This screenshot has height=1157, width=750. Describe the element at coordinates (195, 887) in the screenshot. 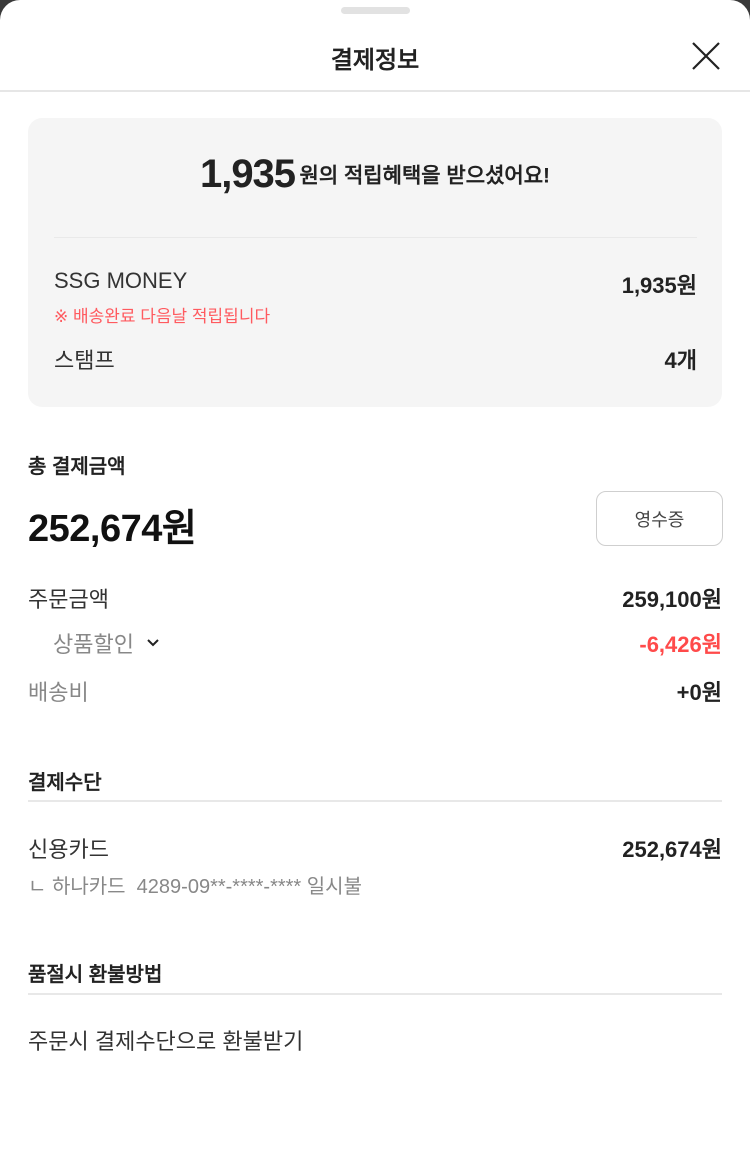

I see `card-detail: ㄴ 하나카드 4289-09**-****-**** 일시불` at that location.